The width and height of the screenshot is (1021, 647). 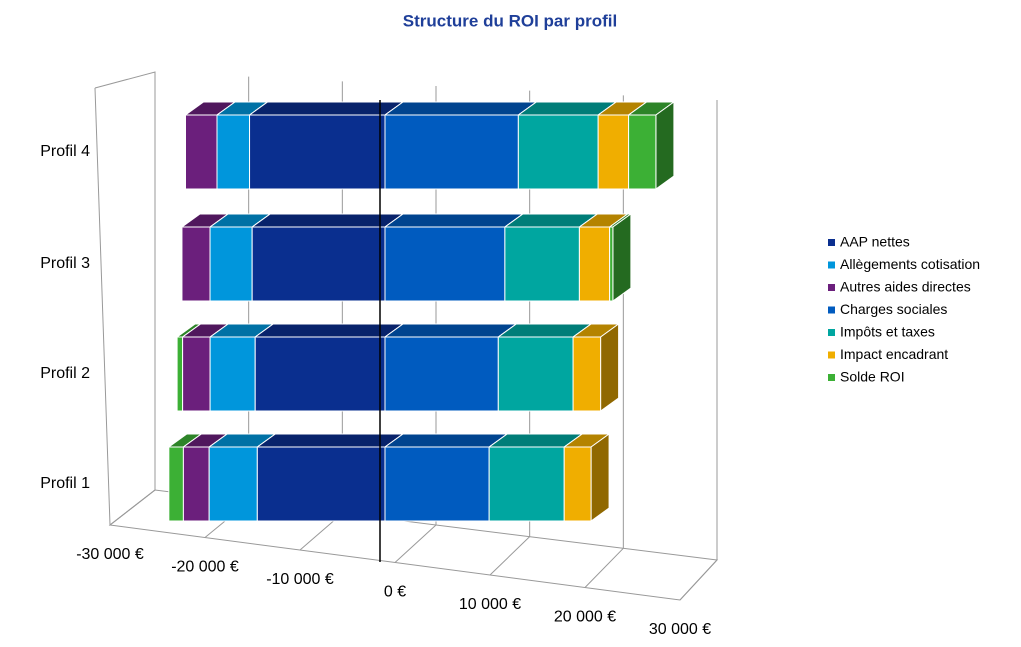 I want to click on x-tick-label: -10 000 €, so click(x=300, y=579).